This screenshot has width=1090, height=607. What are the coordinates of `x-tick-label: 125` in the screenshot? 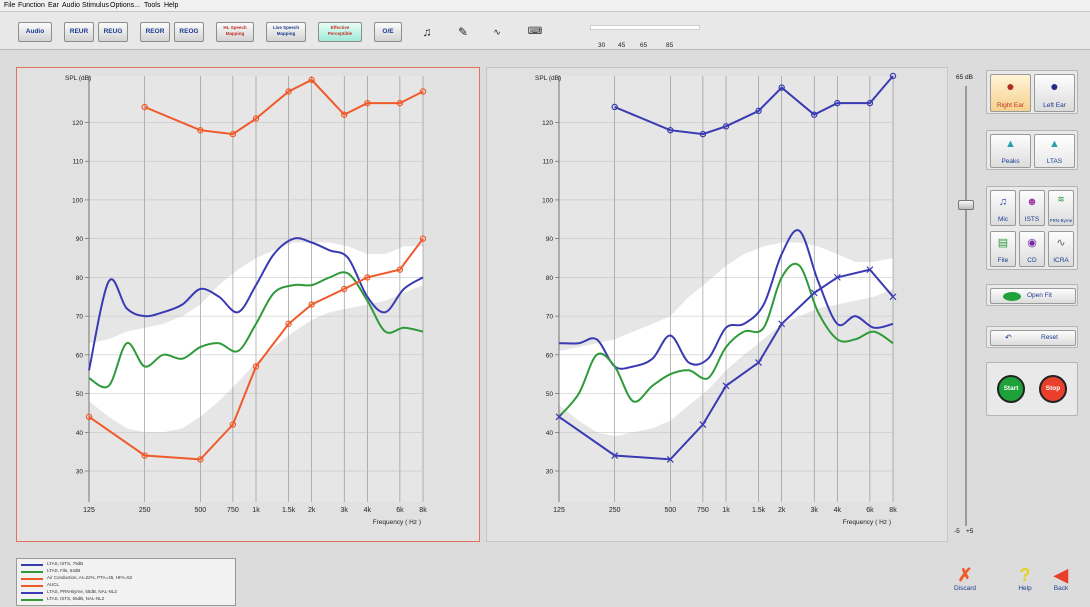 It's located at (559, 510).